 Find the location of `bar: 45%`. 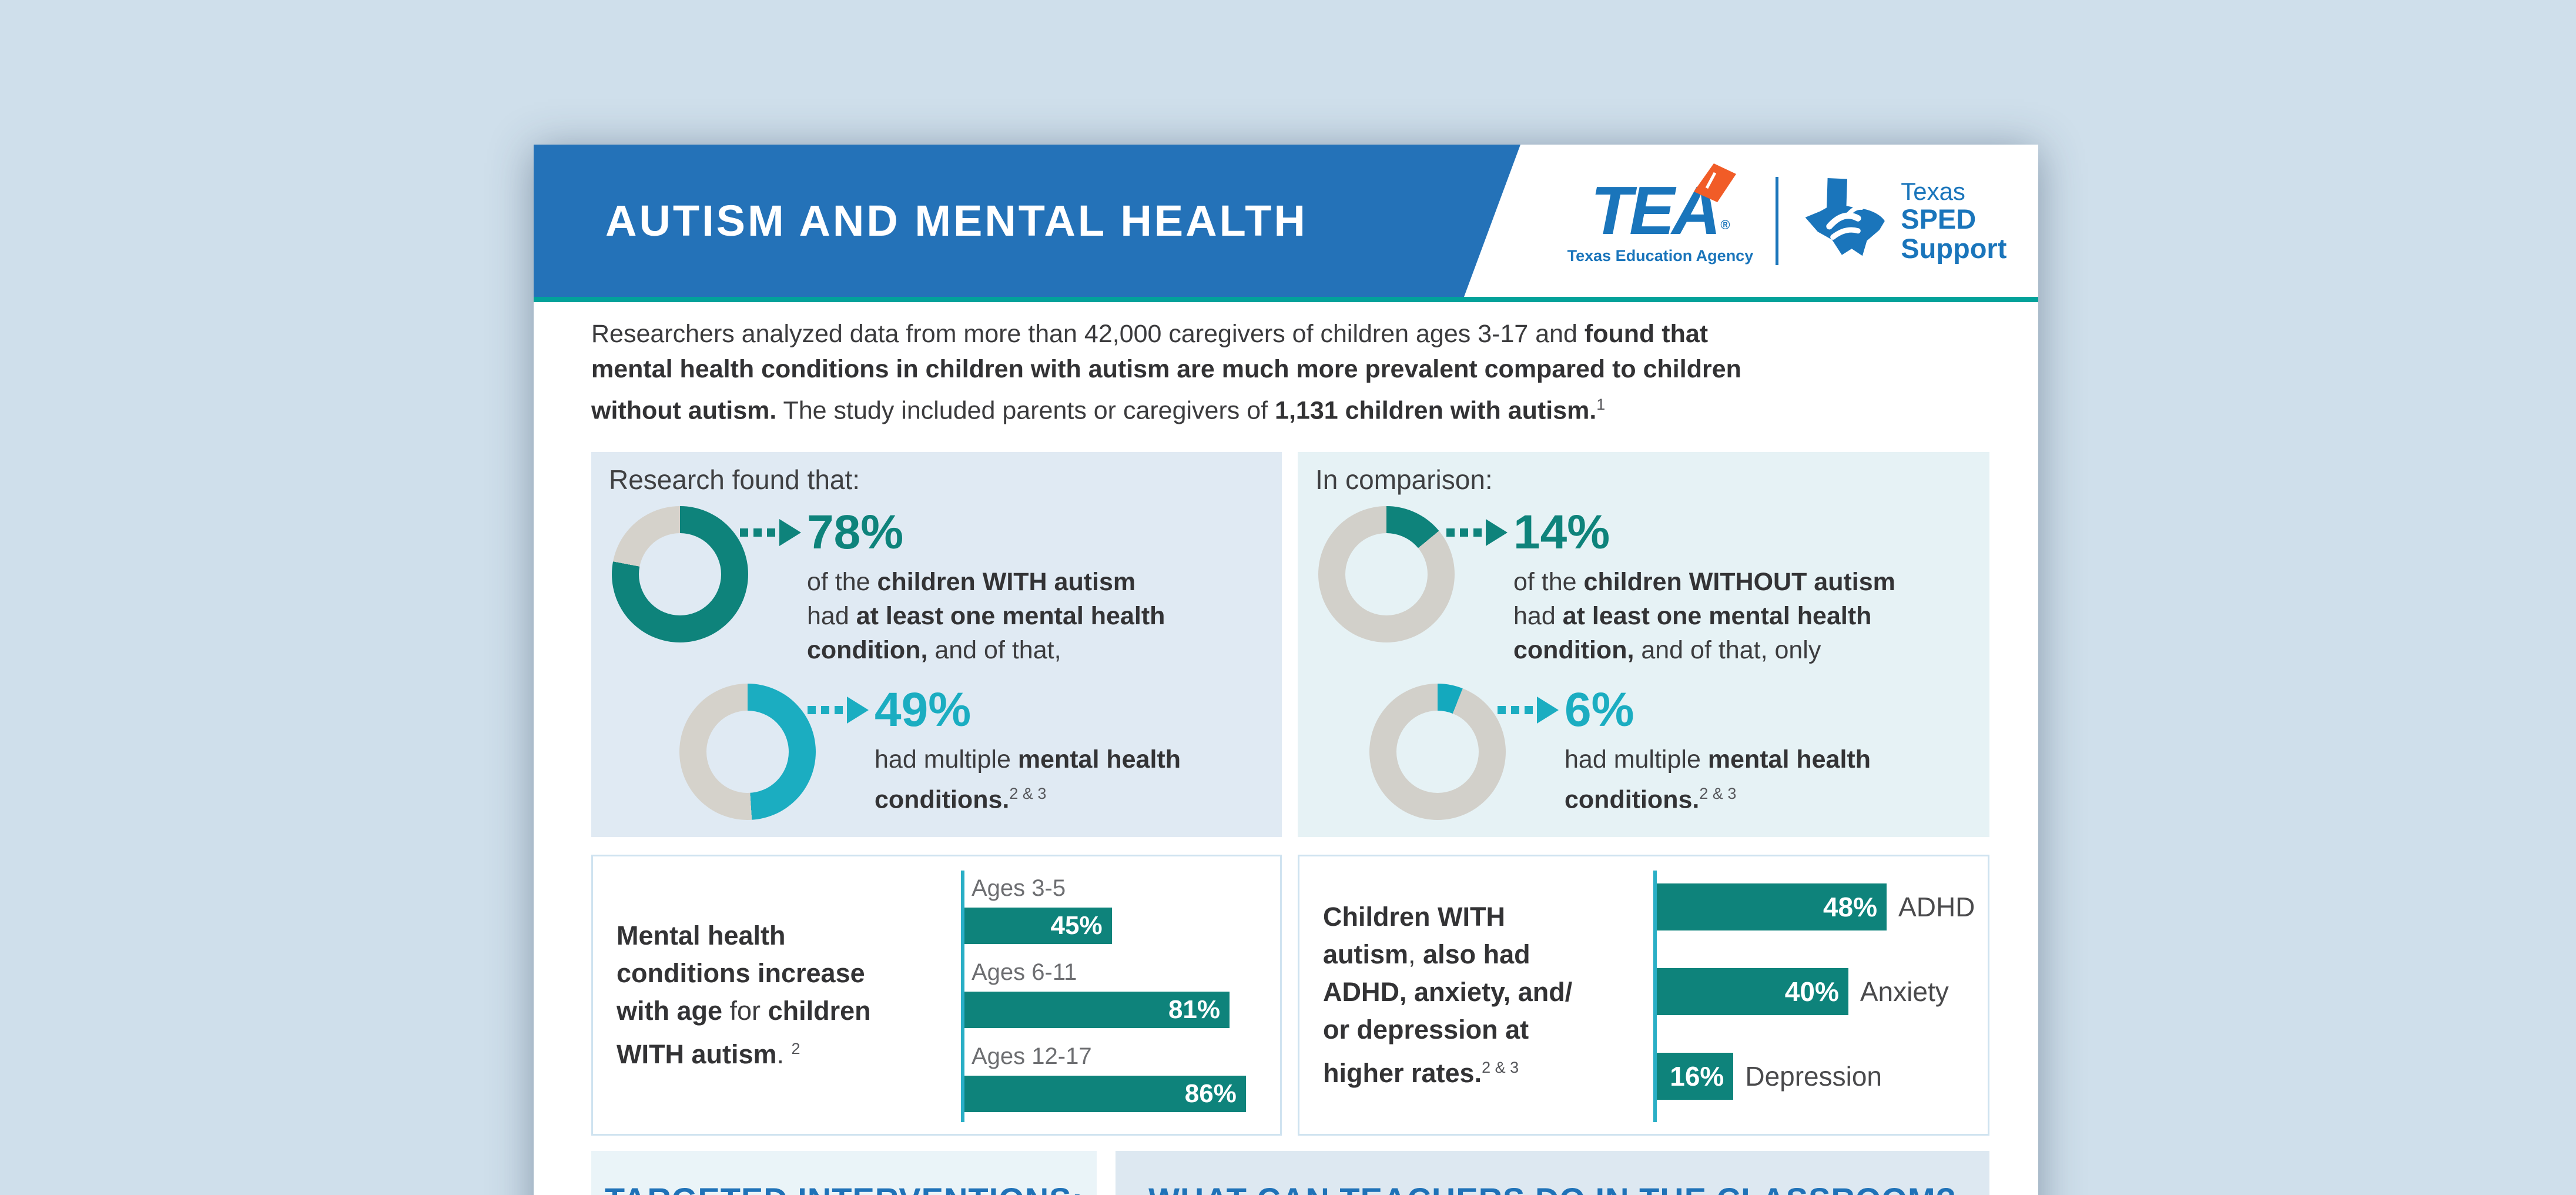

bar: 45% is located at coordinates (1038, 926).